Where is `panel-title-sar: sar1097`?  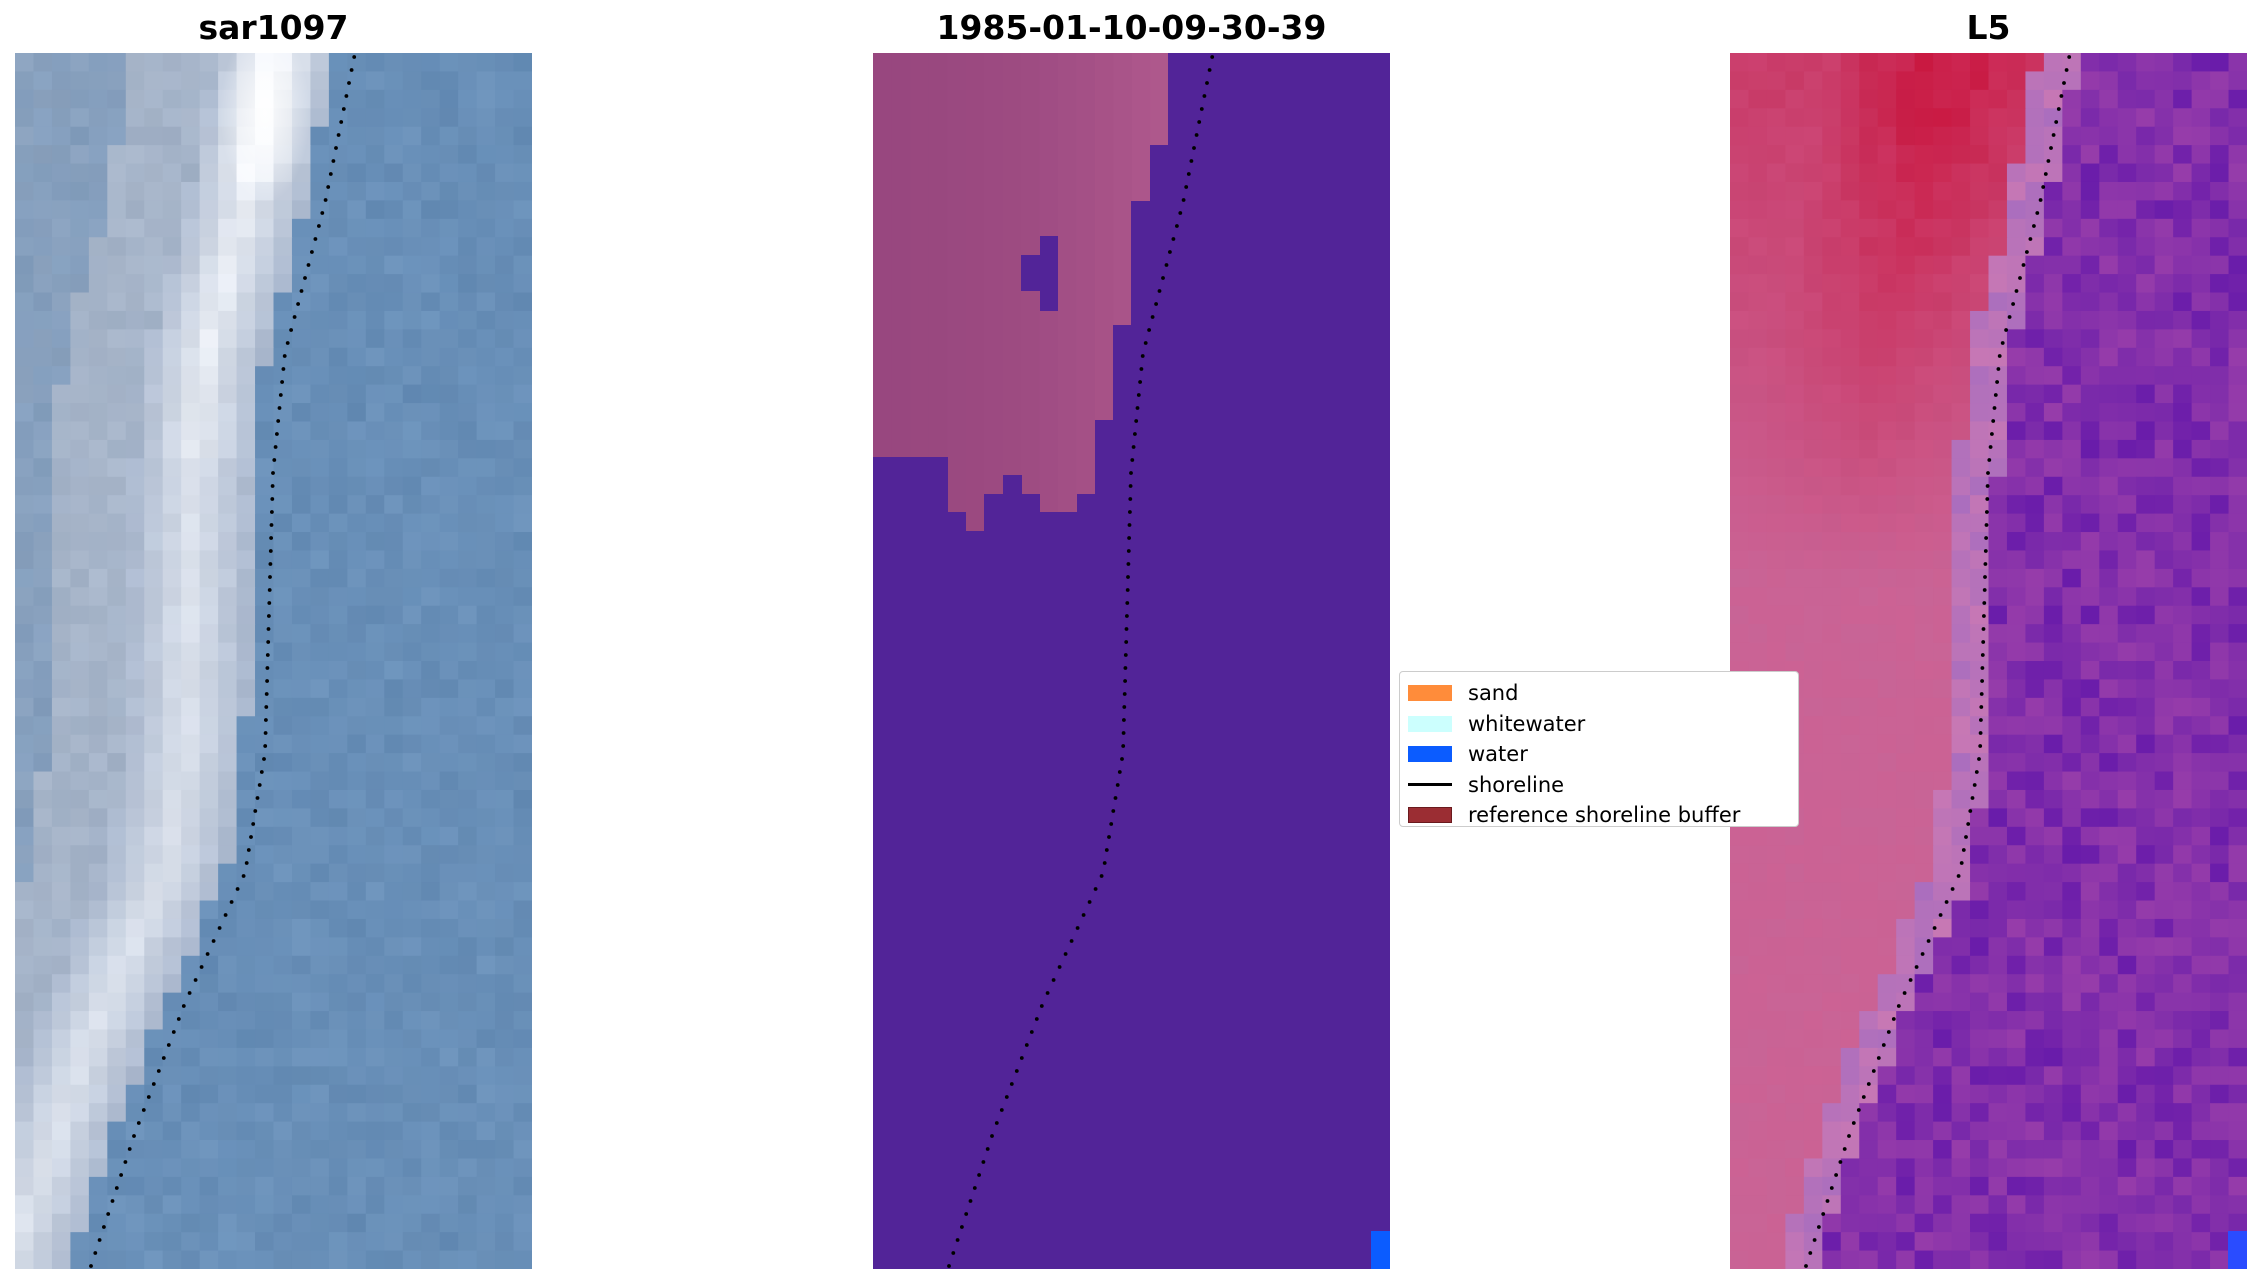
panel-title-sar: sar1097 is located at coordinates (273, 27).